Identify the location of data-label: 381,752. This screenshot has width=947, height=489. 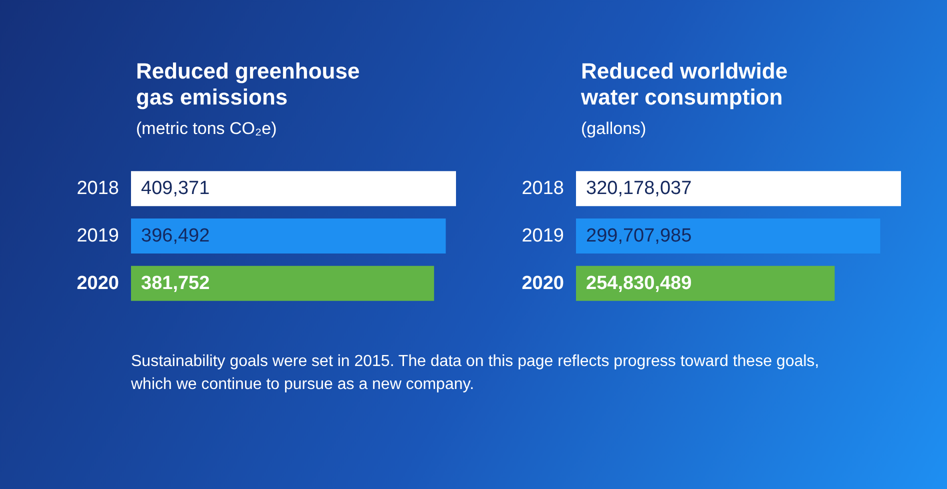
(175, 283).